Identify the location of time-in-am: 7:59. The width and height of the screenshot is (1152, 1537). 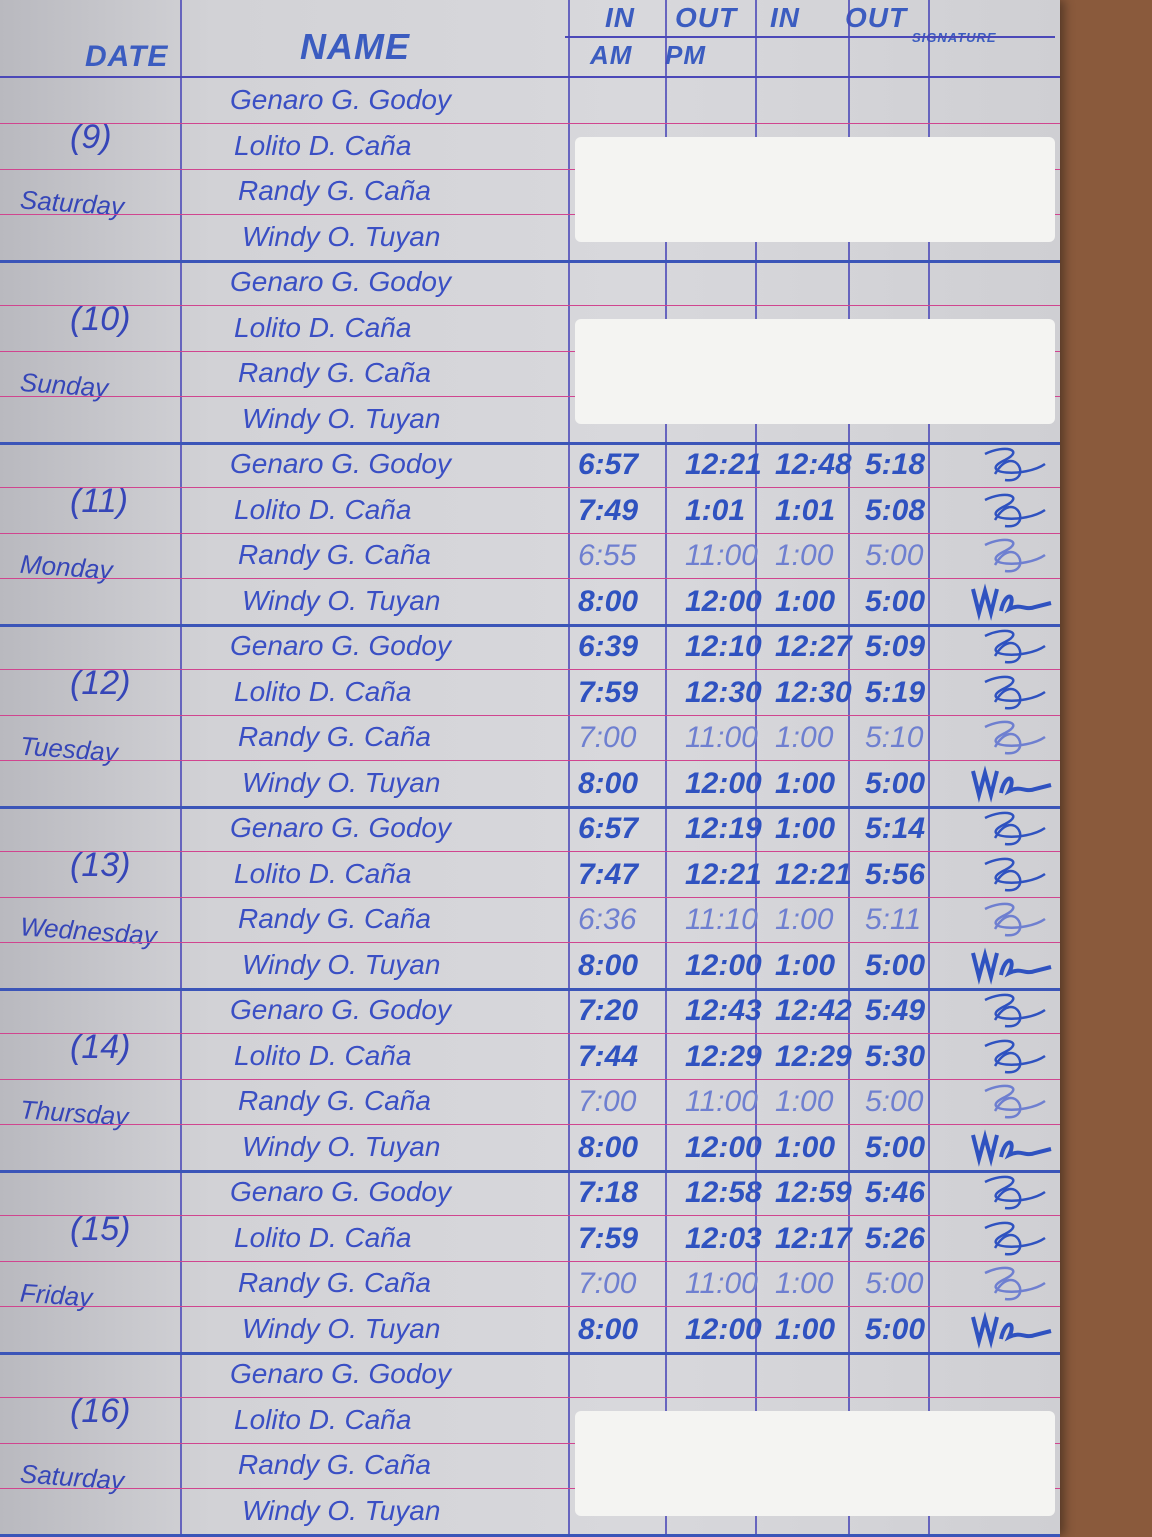
(608, 1238).